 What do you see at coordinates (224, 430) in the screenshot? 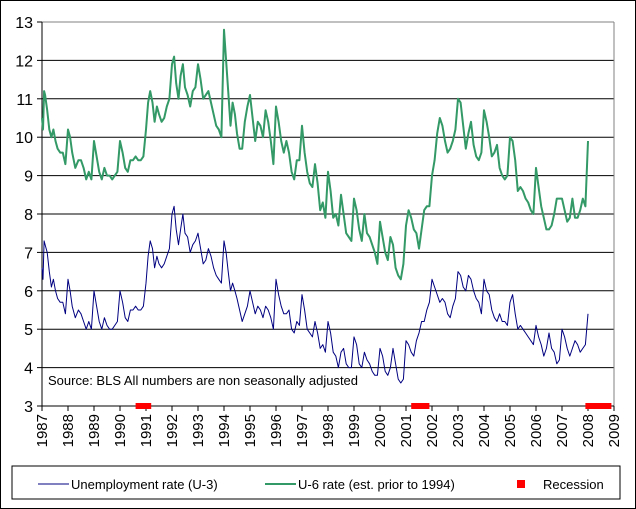
I see `x-tick-label: 1994` at bounding box center [224, 430].